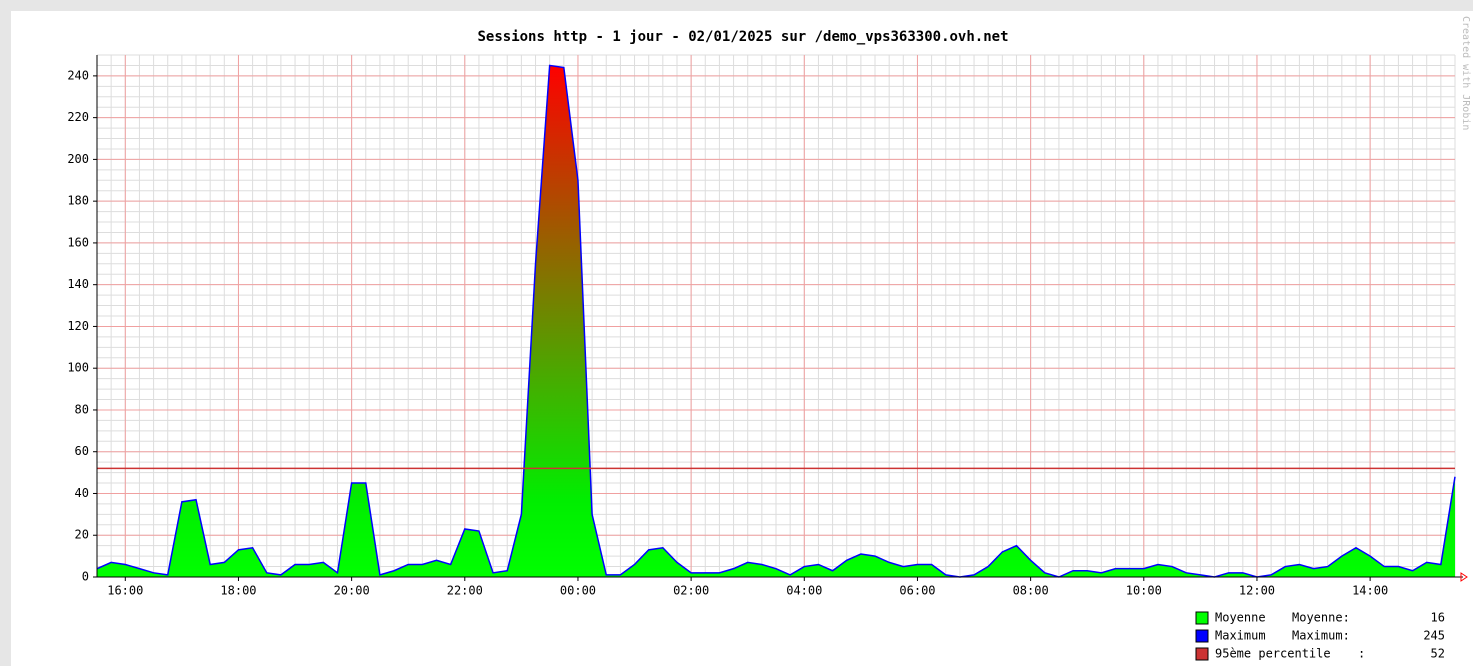 The height and width of the screenshot is (666, 1473). Describe the element at coordinates (1321, 618) in the screenshot. I see `legend-label: Moyenne:` at that location.